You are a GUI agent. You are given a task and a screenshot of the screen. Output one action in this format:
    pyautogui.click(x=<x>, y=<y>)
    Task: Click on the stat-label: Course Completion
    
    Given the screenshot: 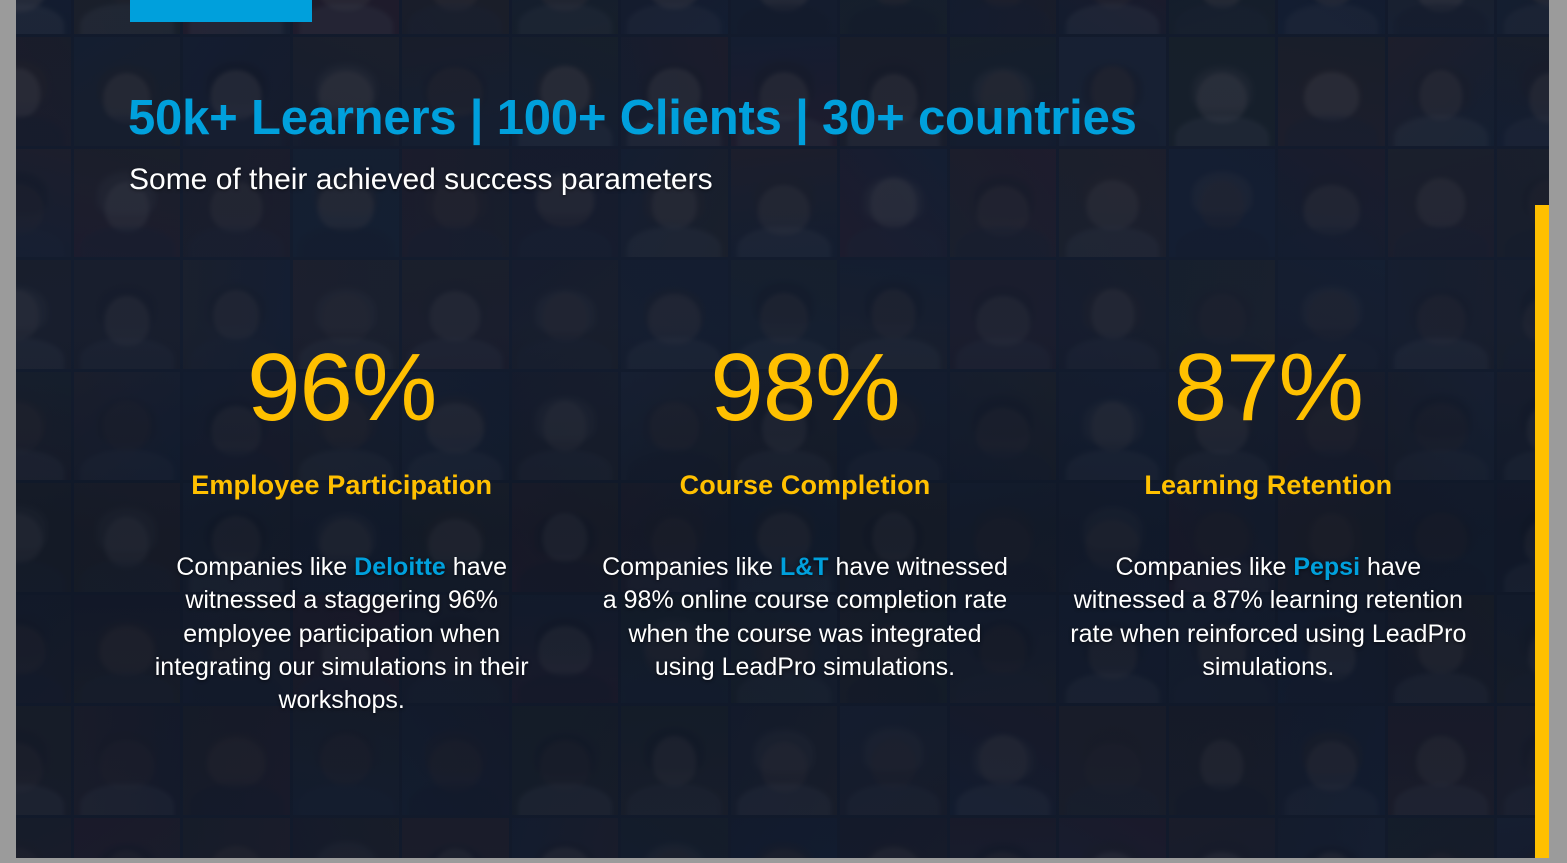 What is the action you would take?
    pyautogui.click(x=805, y=485)
    